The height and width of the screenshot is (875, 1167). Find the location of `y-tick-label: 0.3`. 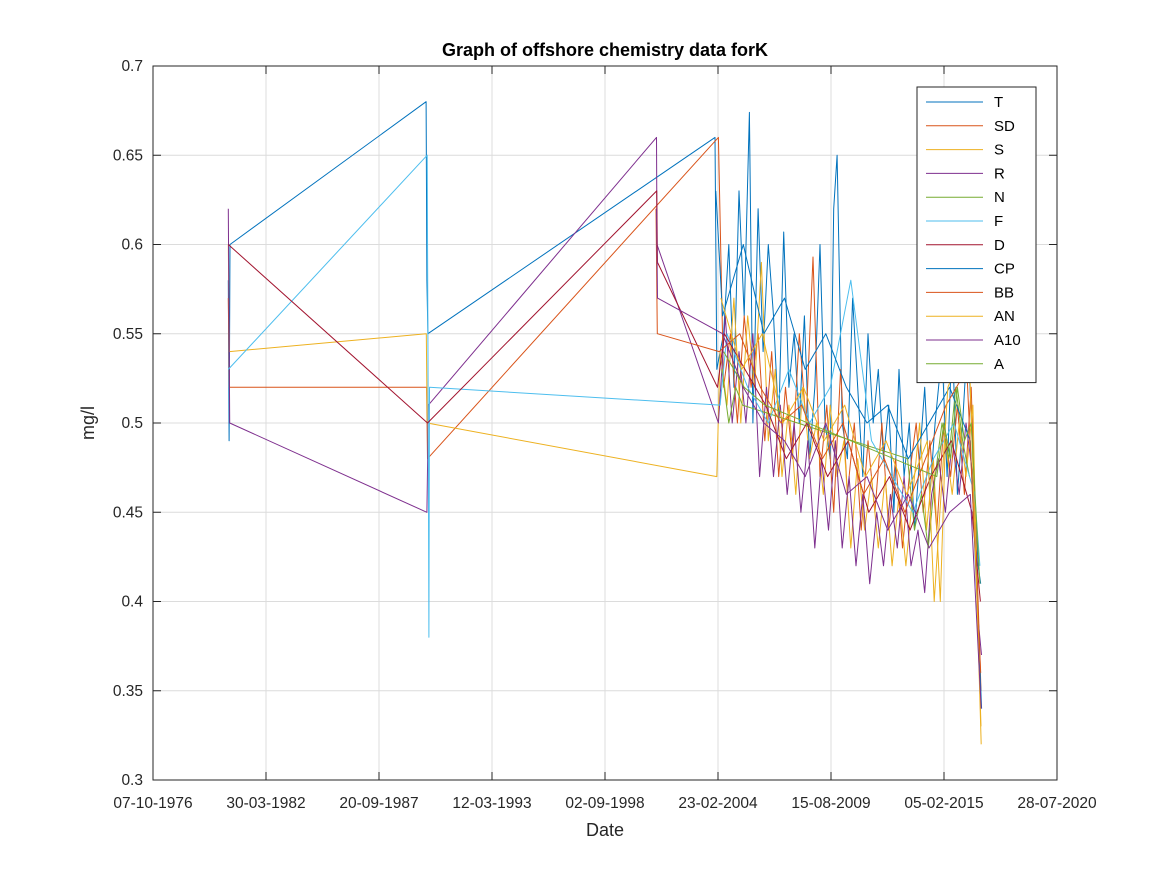

y-tick-label: 0.3 is located at coordinates (132, 780).